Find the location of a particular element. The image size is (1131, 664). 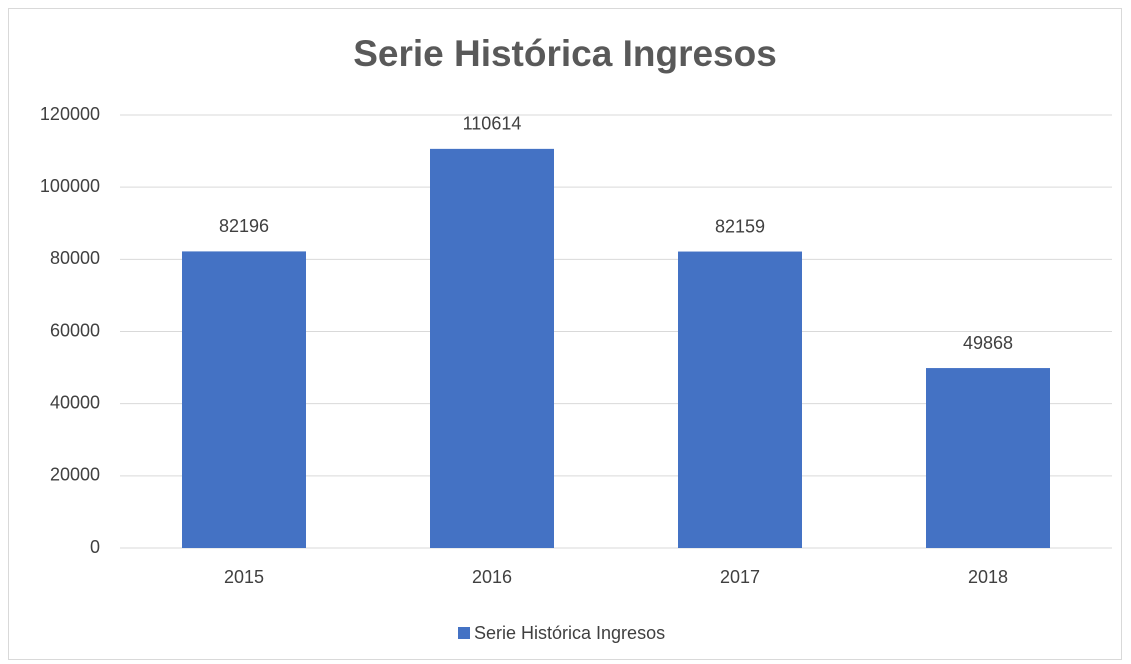

y-tick-label: 20000 is located at coordinates (75, 475).